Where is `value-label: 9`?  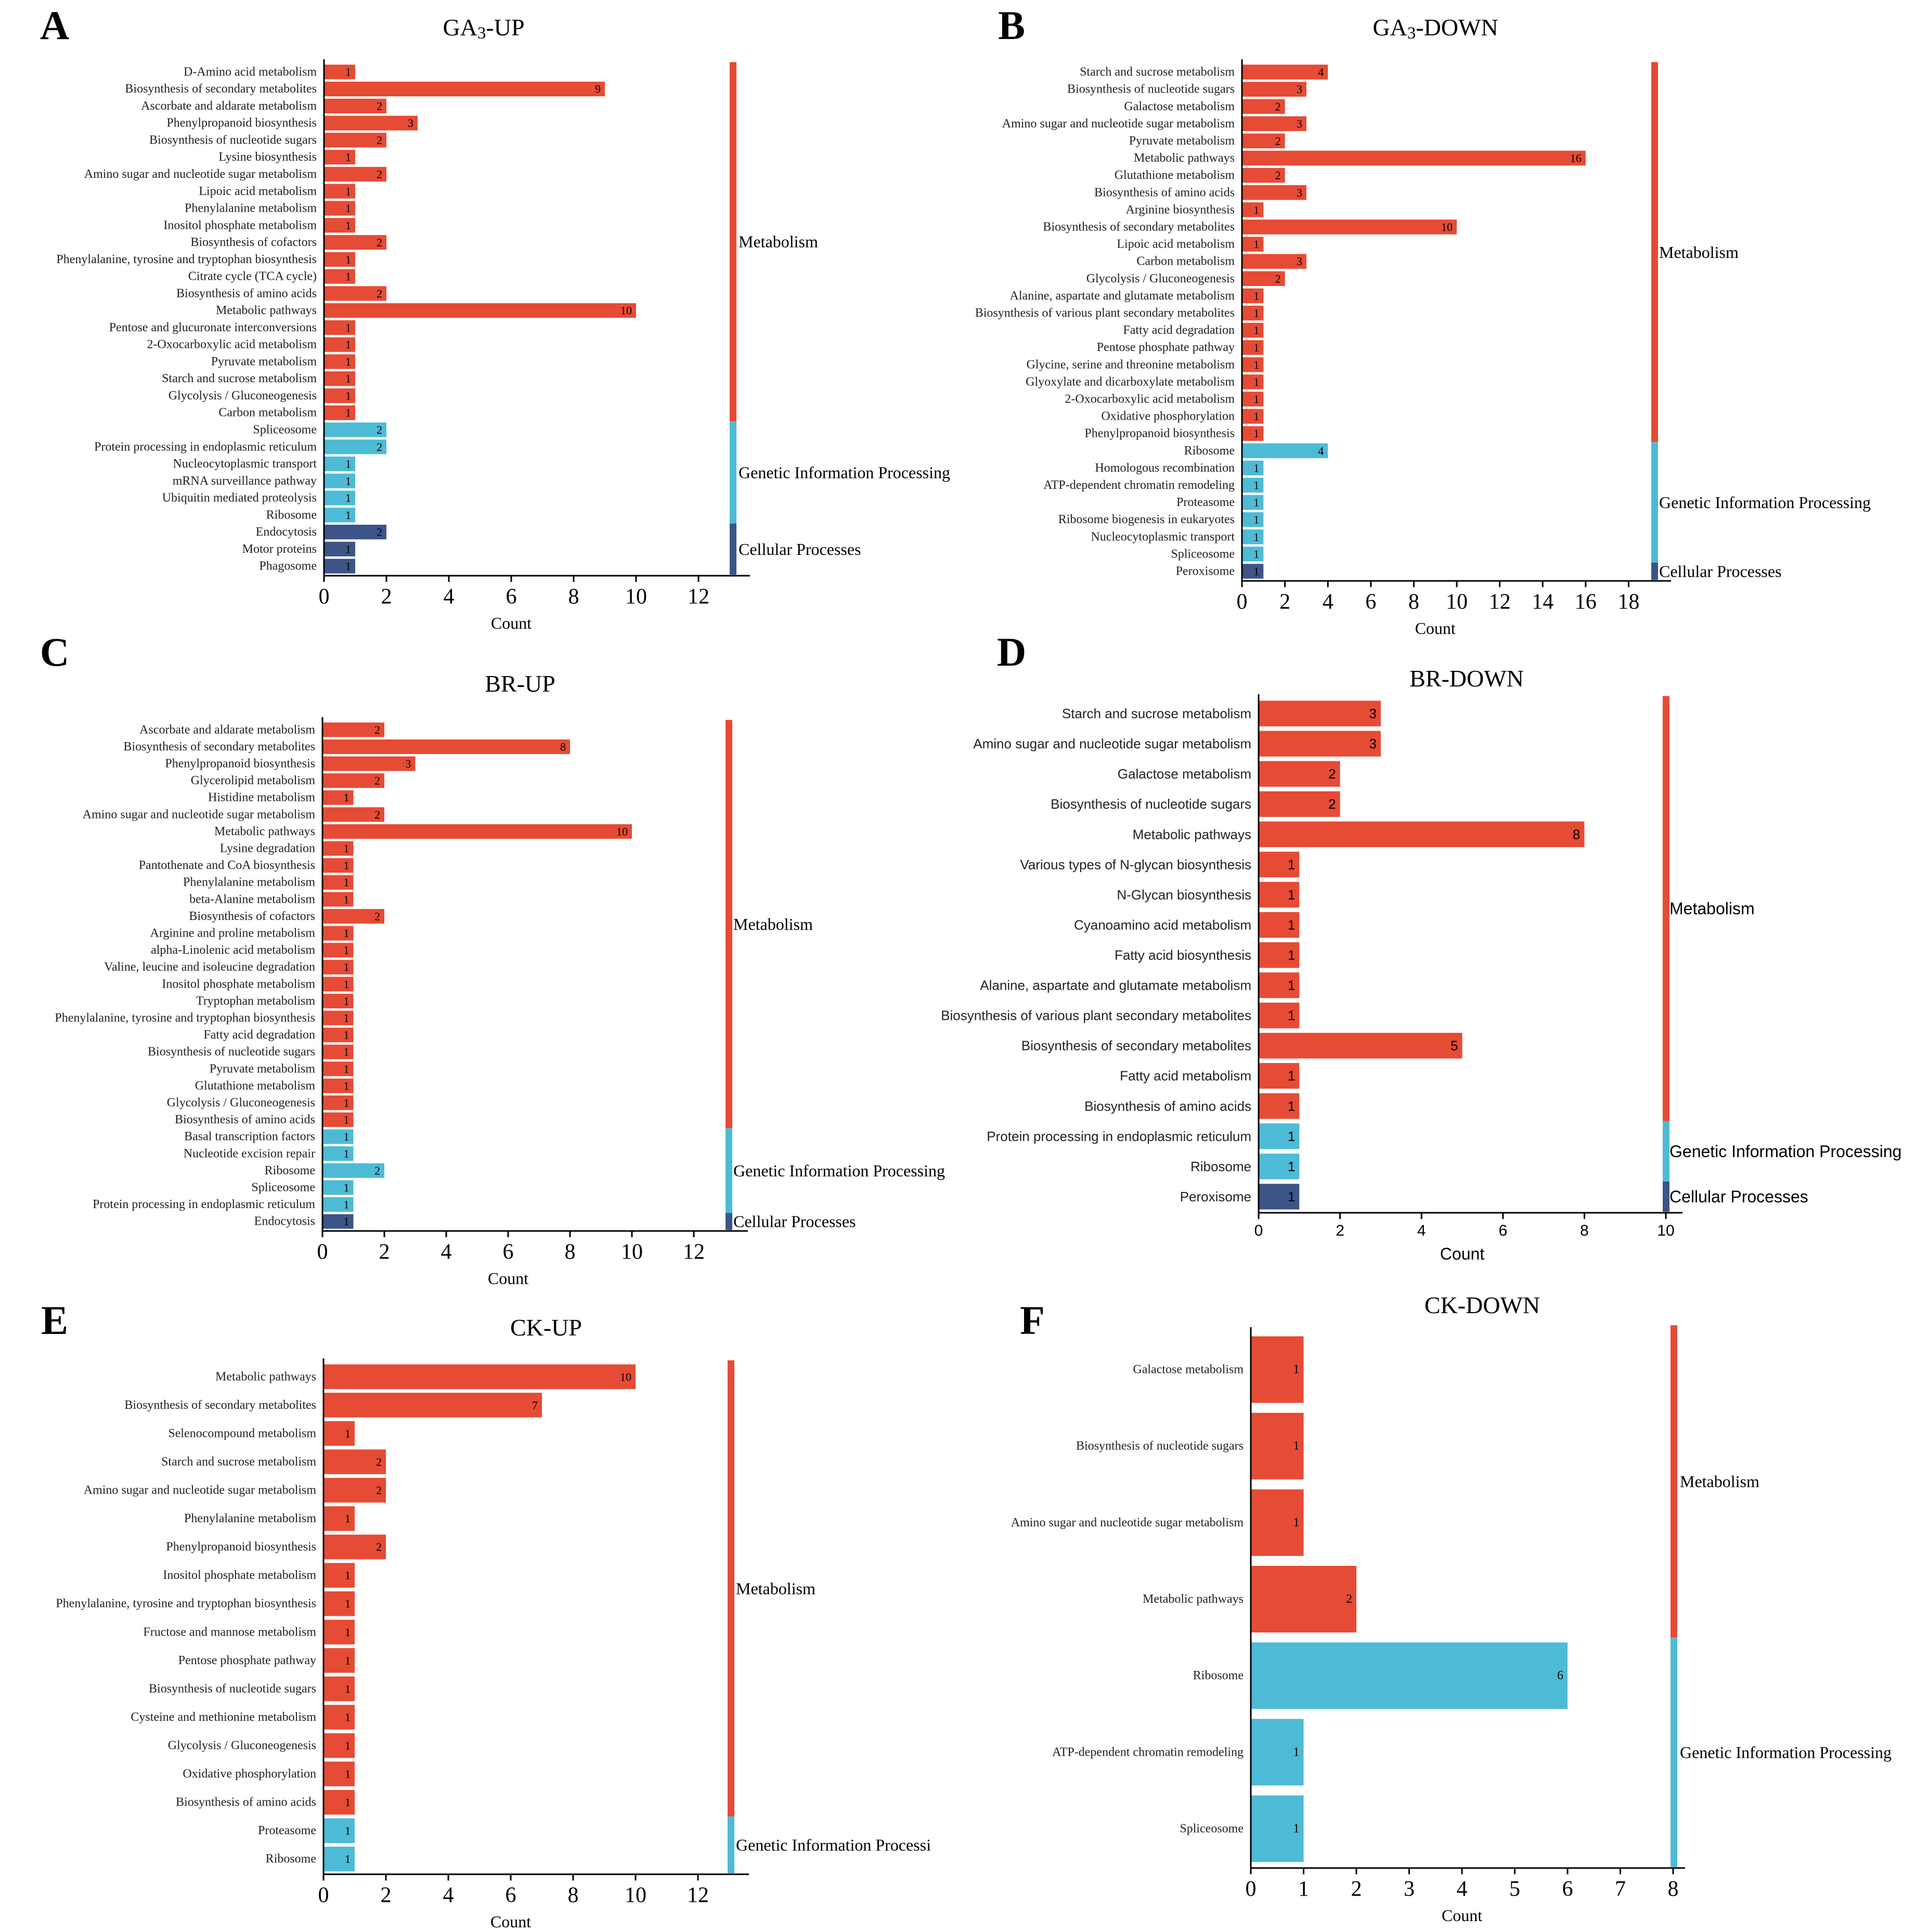
value-label: 9 is located at coordinates (598, 89).